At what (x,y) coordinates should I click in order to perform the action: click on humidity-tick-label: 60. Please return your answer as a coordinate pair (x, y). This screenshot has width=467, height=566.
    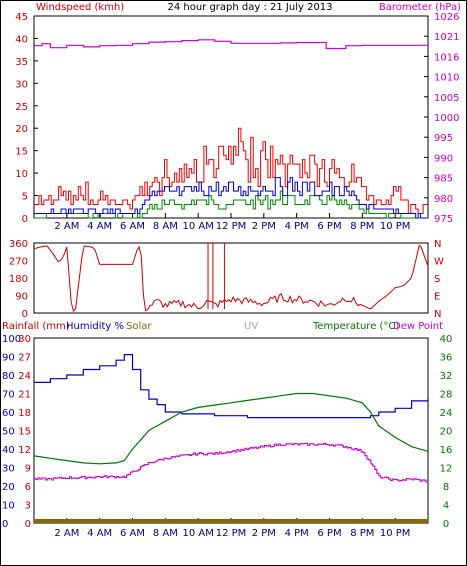
    Looking at the image, I should click on (8, 413).